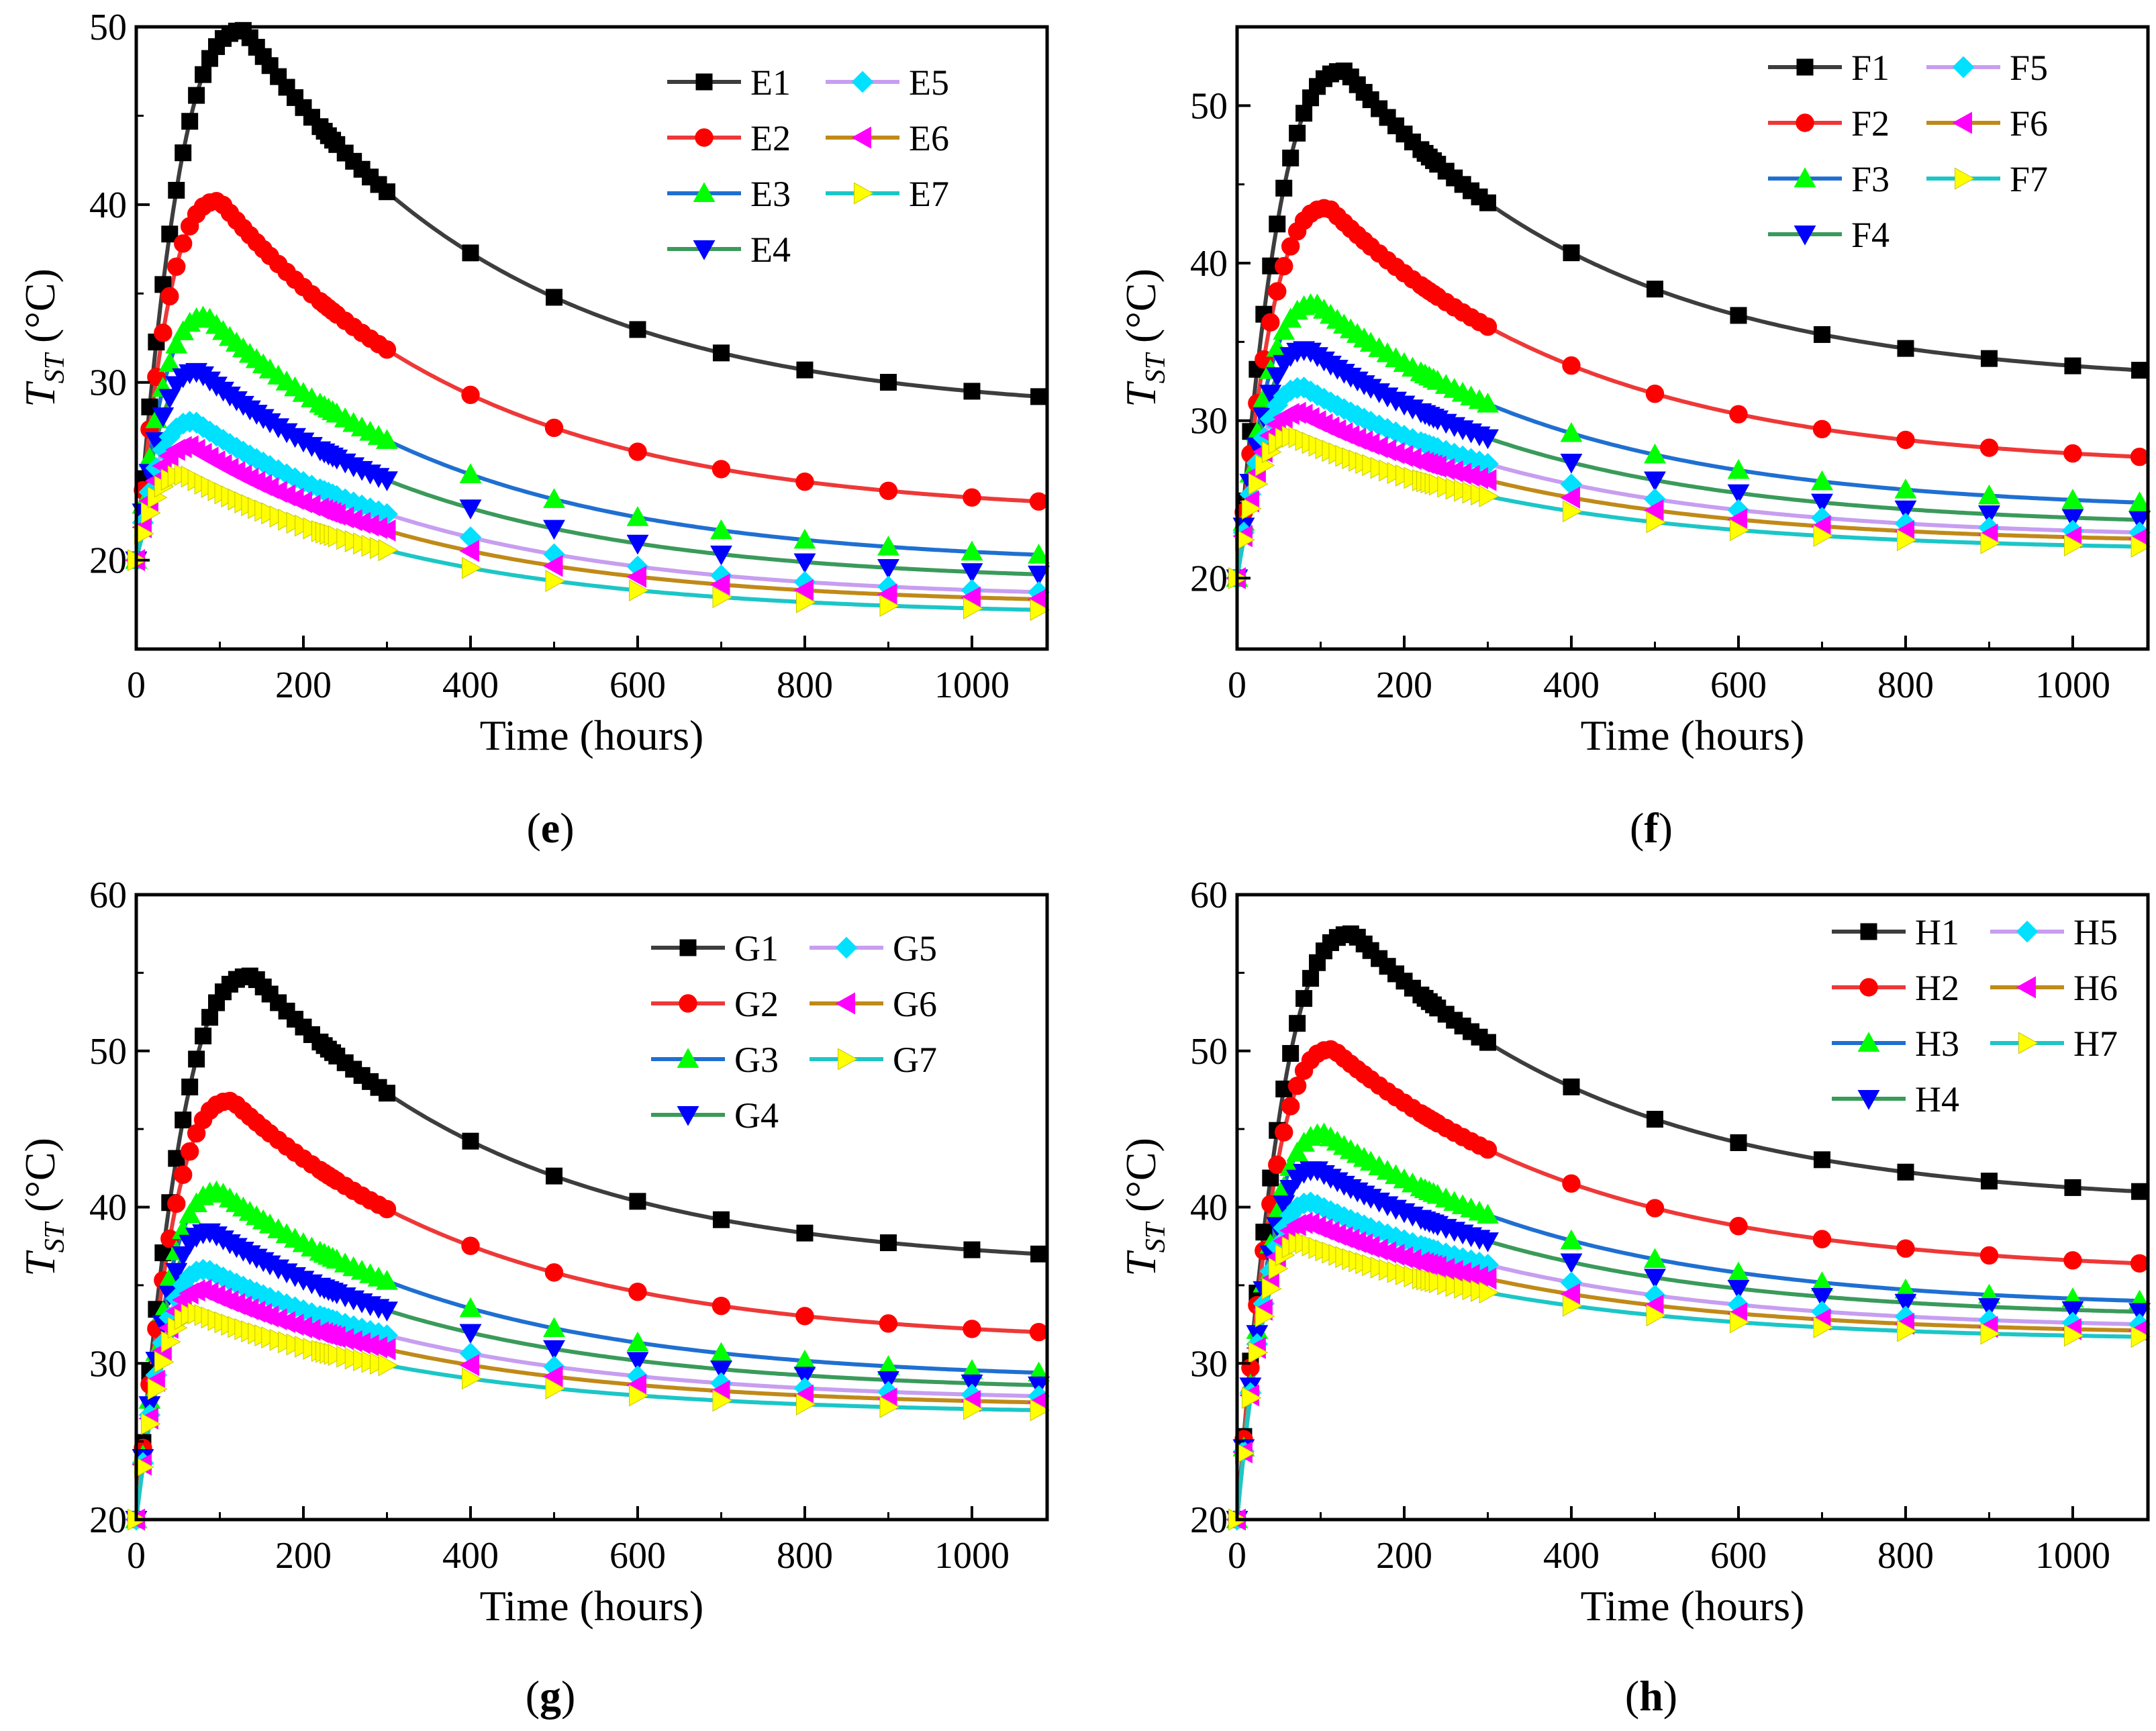 This screenshot has height=1731, width=2156. What do you see at coordinates (915, 1060) in the screenshot?
I see `legend-label-G7: G7` at bounding box center [915, 1060].